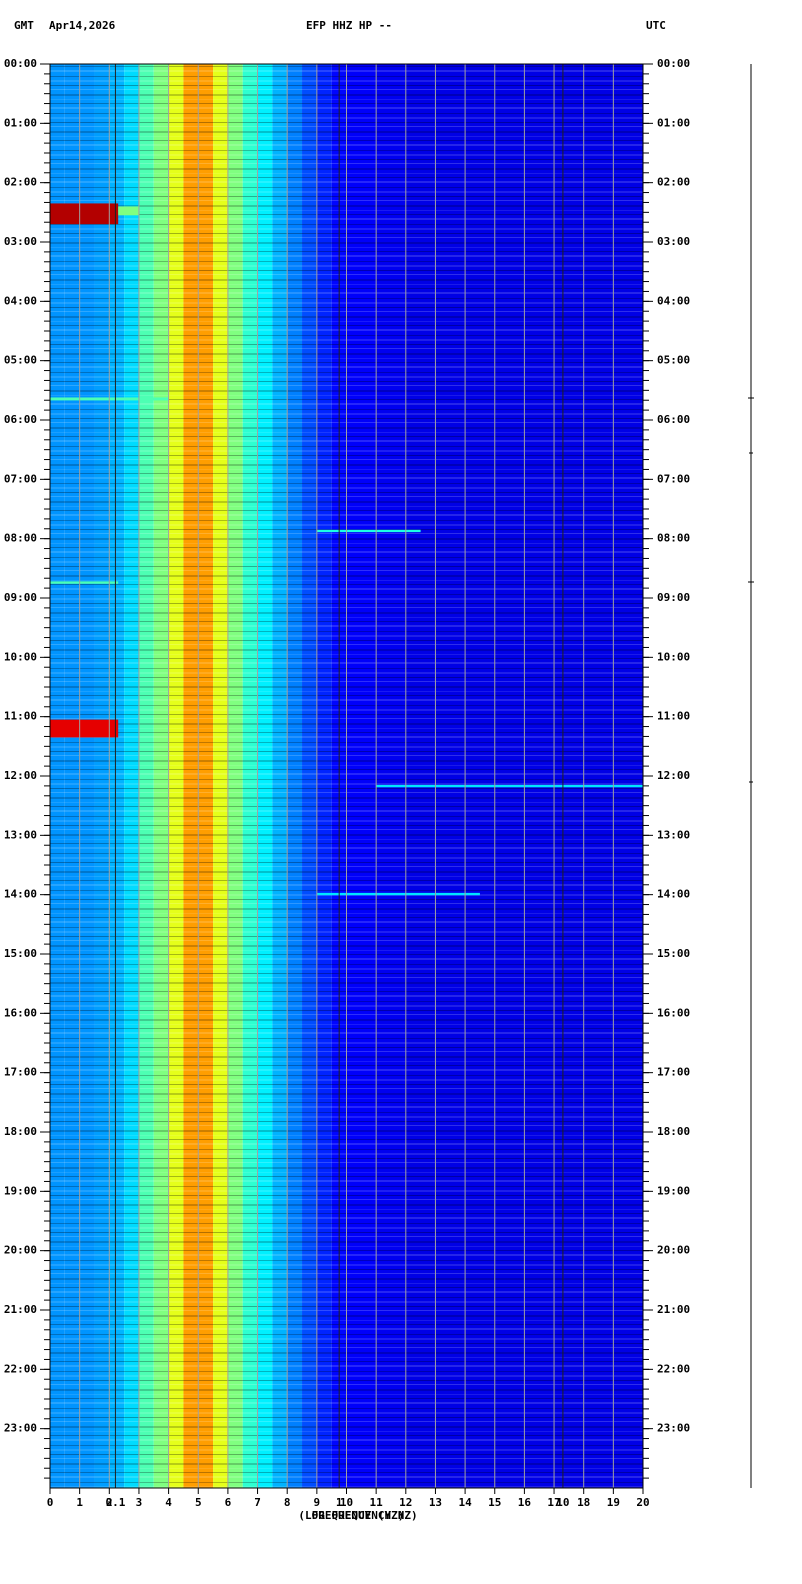 This screenshot has width=802, height=1584. I want to click on y-tick-label-right: 10:00, so click(673, 656).